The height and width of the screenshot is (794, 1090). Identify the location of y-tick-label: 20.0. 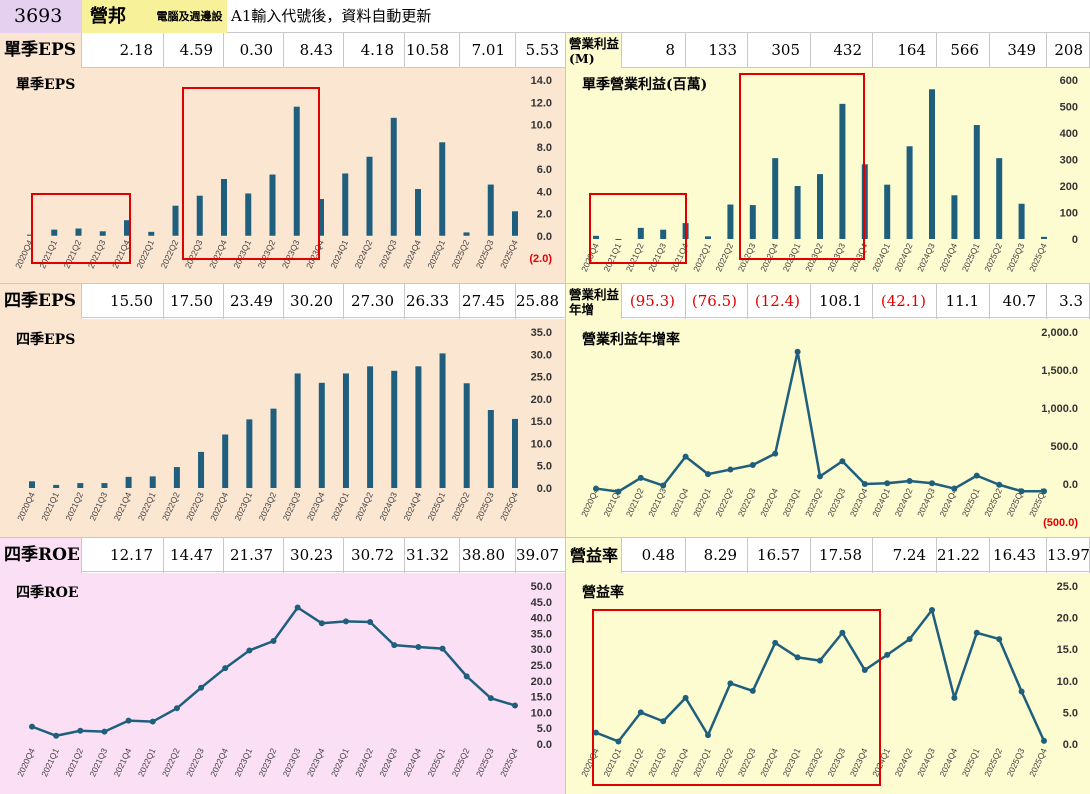
(541, 682).